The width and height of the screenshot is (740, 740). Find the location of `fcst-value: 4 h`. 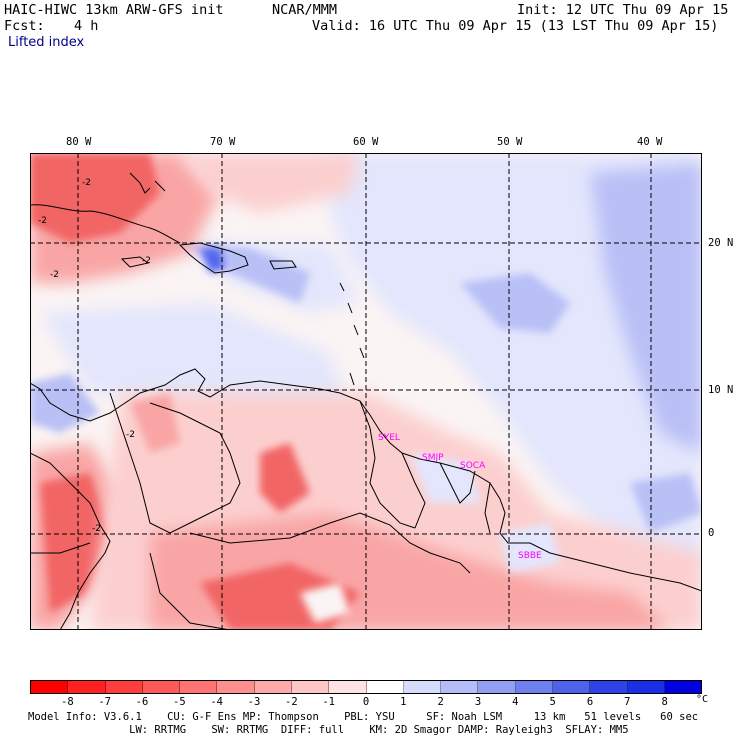

fcst-value: 4 h is located at coordinates (86, 26).